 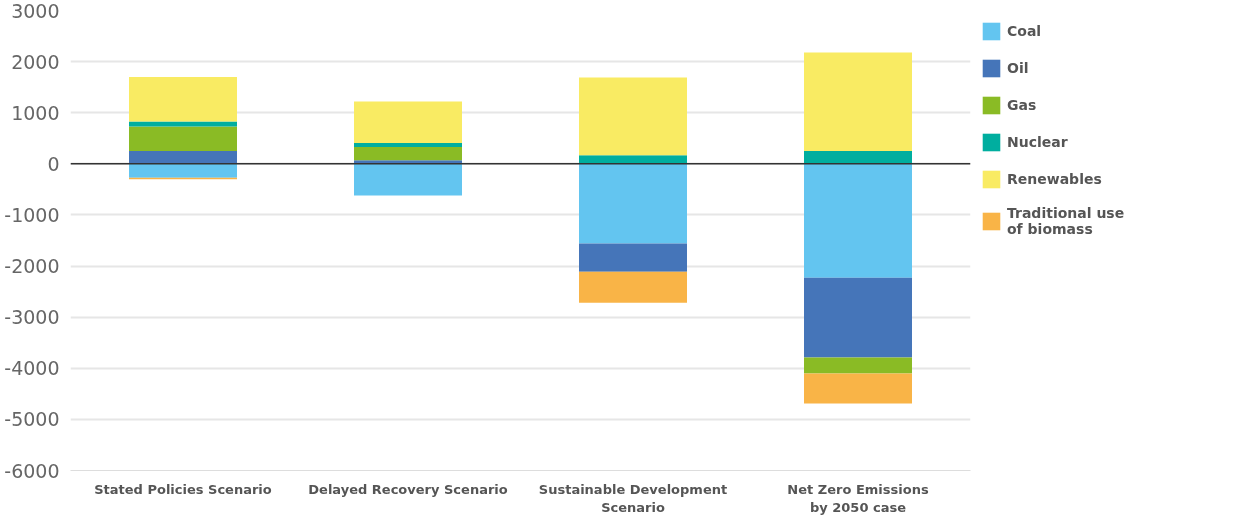 What do you see at coordinates (1024, 31) in the screenshot?
I see `legend-label: Coal` at bounding box center [1024, 31].